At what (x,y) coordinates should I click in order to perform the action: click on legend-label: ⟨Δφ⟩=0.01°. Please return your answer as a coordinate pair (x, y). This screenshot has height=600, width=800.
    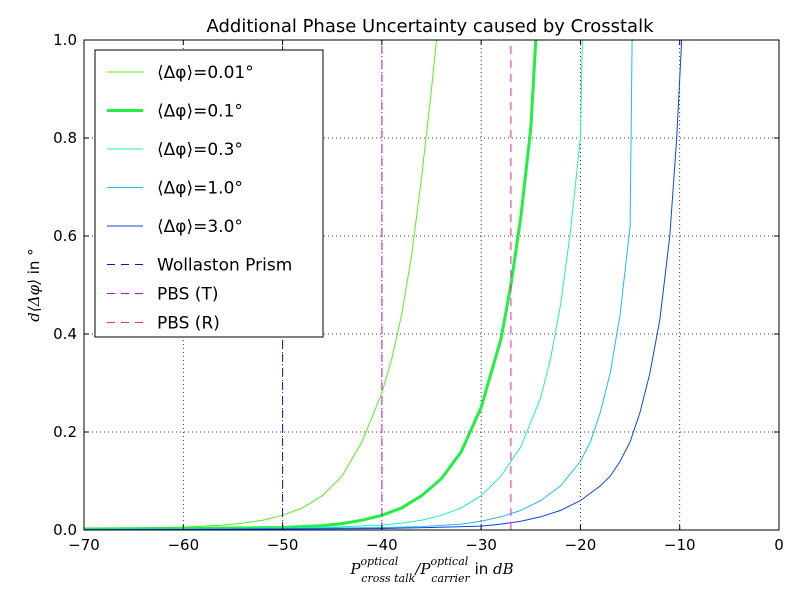
    Looking at the image, I should click on (205, 73).